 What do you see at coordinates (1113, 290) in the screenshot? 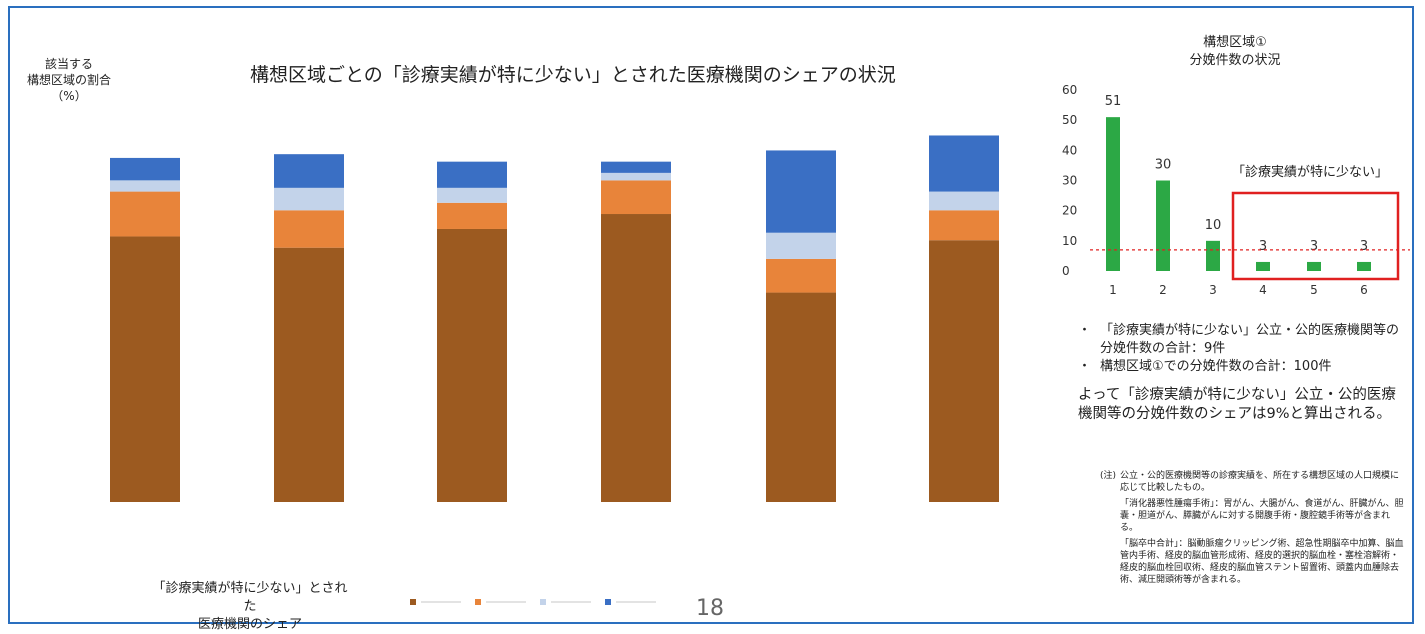
I see `x-tick-label: 1` at bounding box center [1113, 290].